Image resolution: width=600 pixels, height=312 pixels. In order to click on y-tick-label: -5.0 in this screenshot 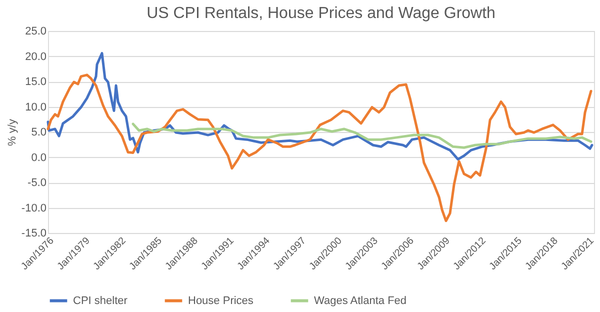, I will do `click(37, 183)`.